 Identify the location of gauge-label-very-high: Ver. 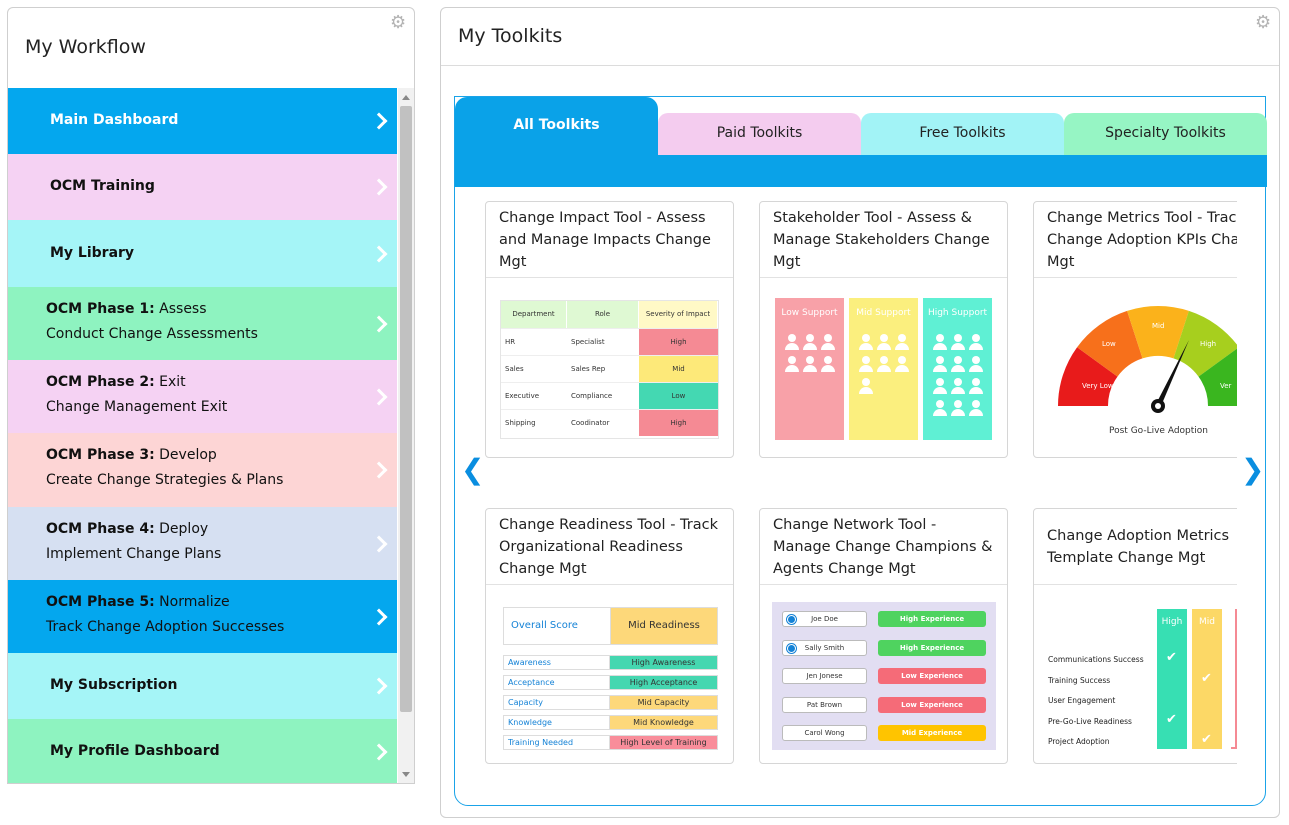
(1226, 386).